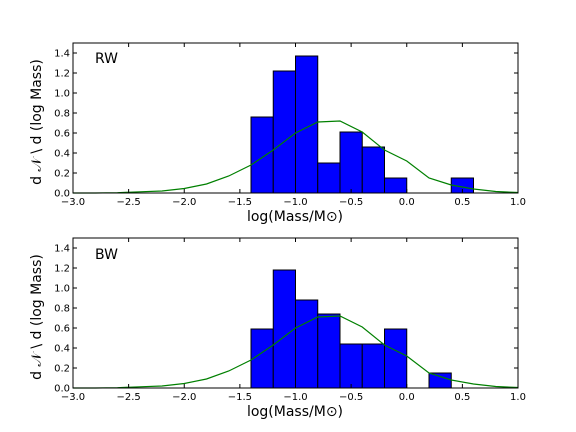 This screenshot has width=576, height=432. What do you see at coordinates (37, 122) in the screenshot?
I see `y-axis-label-rw: d 𝒩 \ d (log Mass)` at bounding box center [37, 122].